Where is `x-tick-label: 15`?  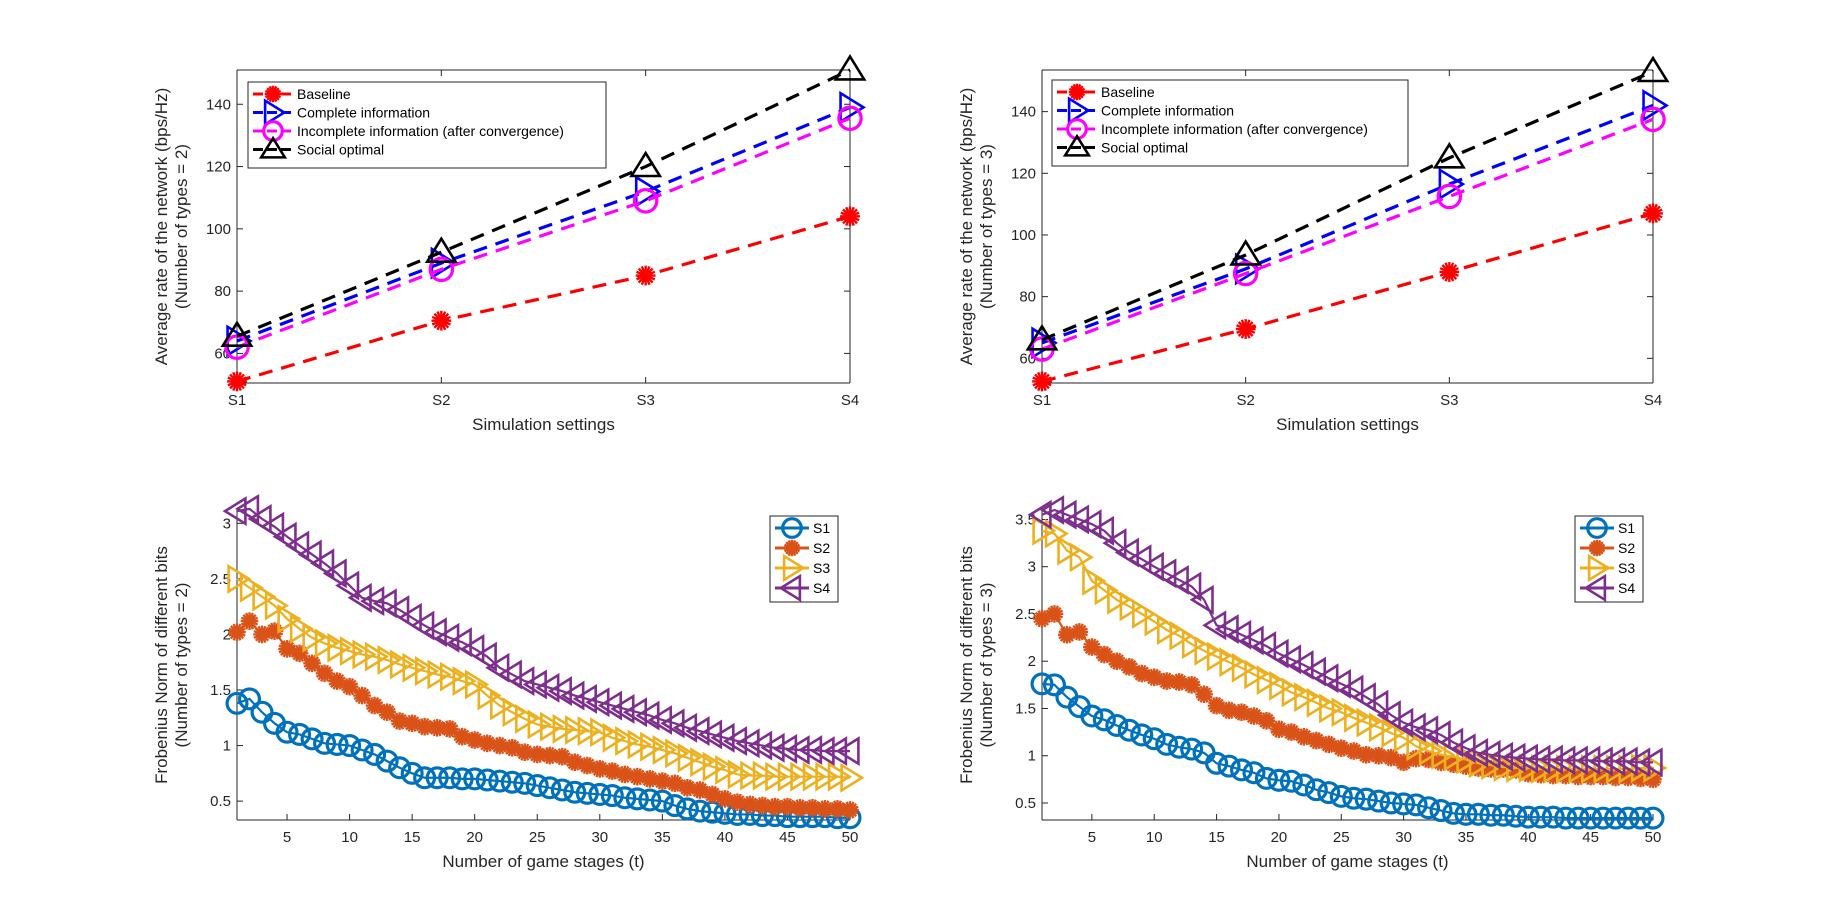 x-tick-label: 15 is located at coordinates (1216, 837).